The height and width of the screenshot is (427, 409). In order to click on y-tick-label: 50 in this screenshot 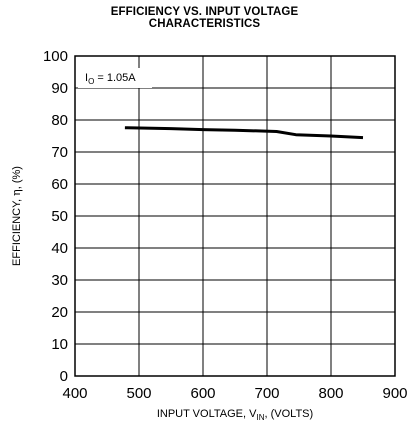, I will do `click(59, 216)`.